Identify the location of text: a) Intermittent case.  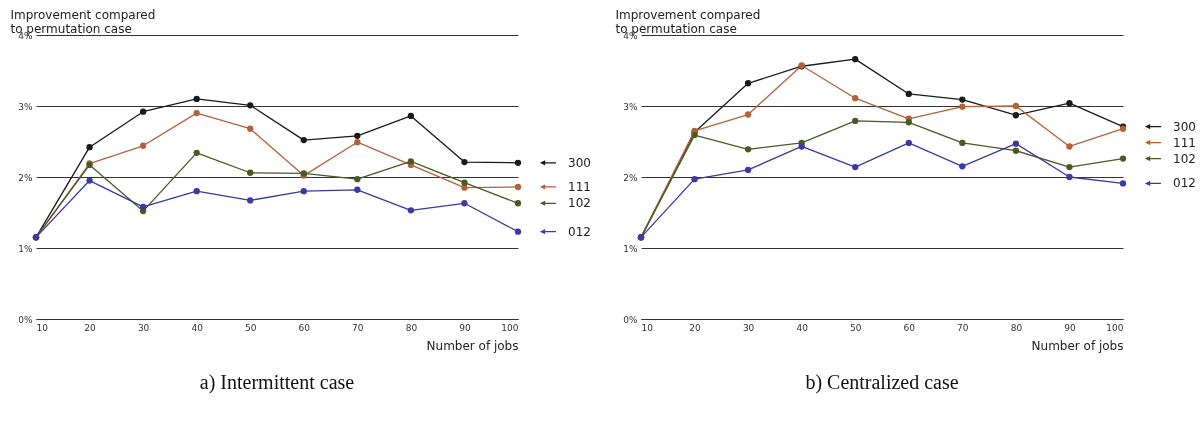
(277, 382).